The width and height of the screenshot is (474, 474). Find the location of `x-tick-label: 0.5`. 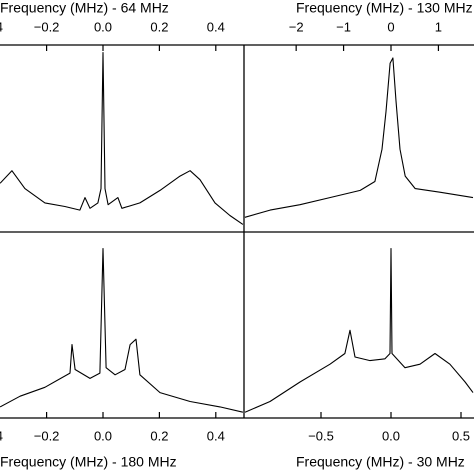

x-tick-label: 0.5 is located at coordinates (461, 435).